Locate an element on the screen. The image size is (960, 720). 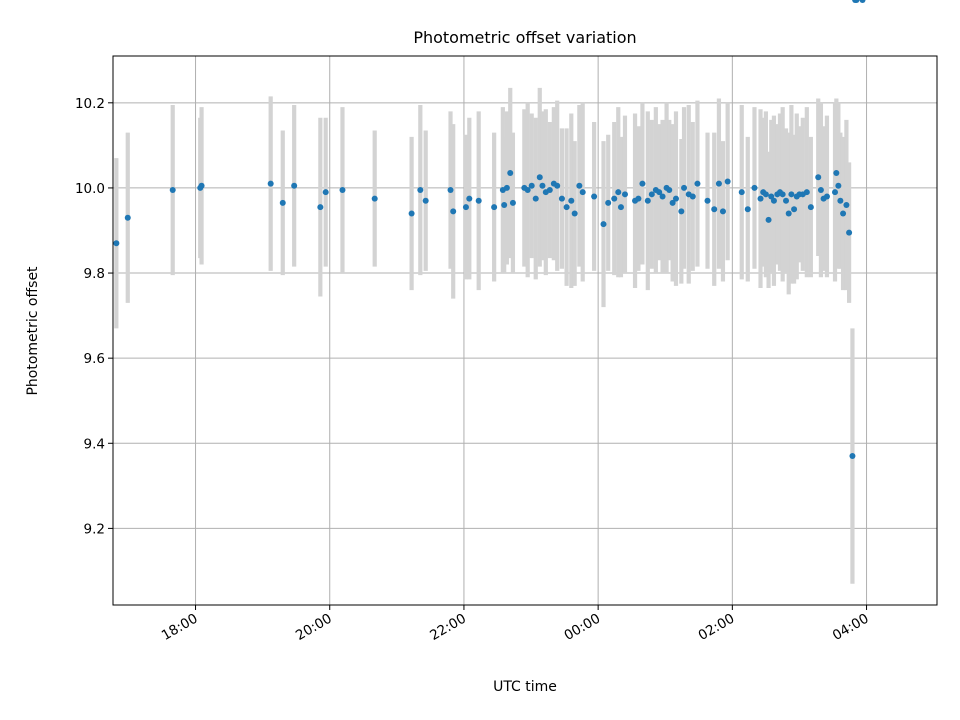
y-axis-label: Photometric offset is located at coordinates (33, 331).